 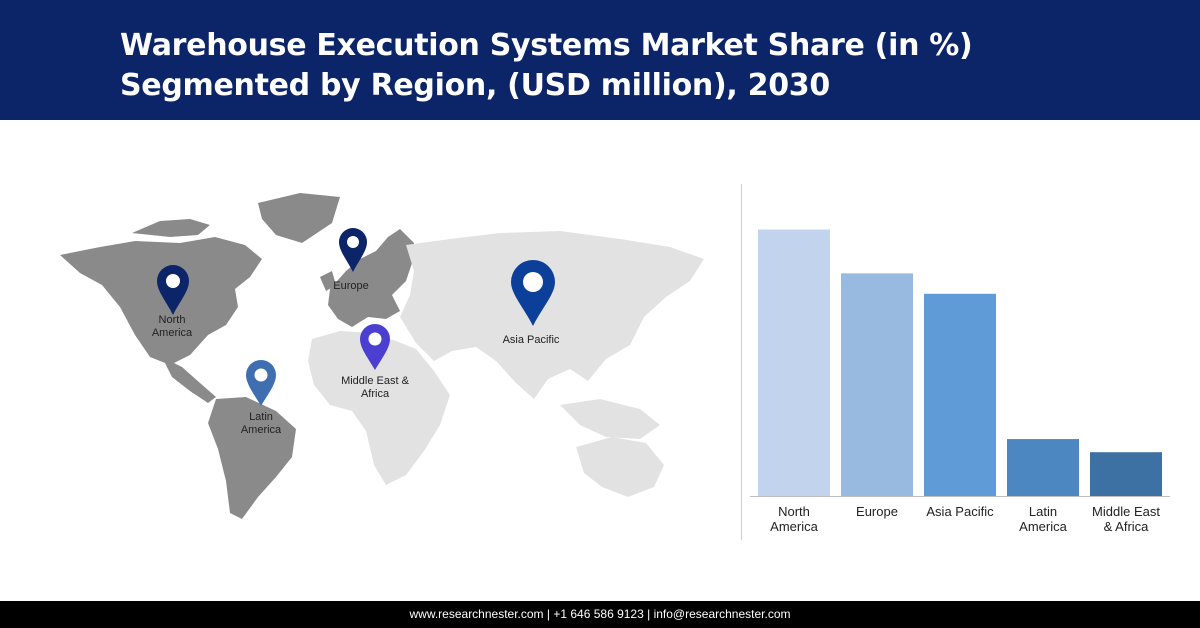 I want to click on x-tick-label: Europe, so click(x=877, y=511).